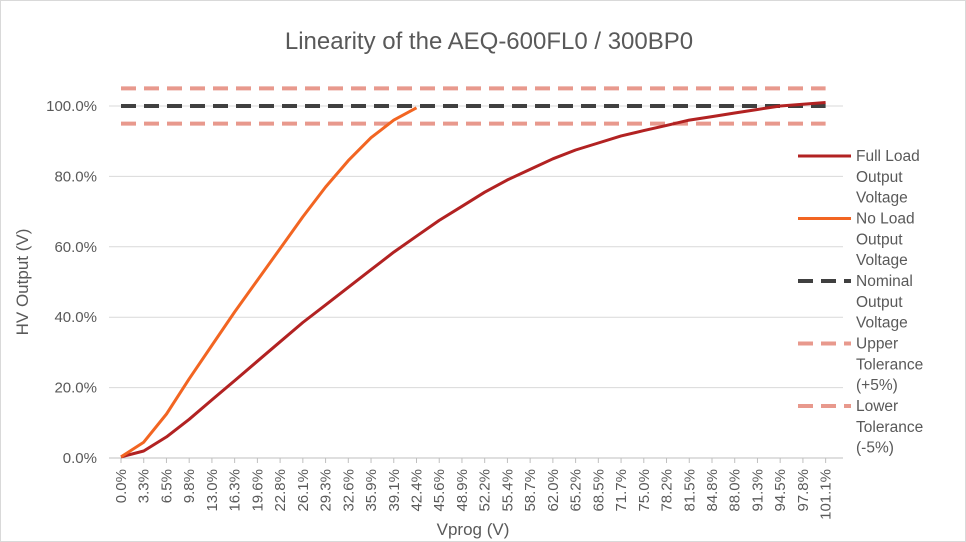 The height and width of the screenshot is (542, 966). Describe the element at coordinates (667, 490) in the screenshot. I see `x-tick-label: 78.2%` at that location.